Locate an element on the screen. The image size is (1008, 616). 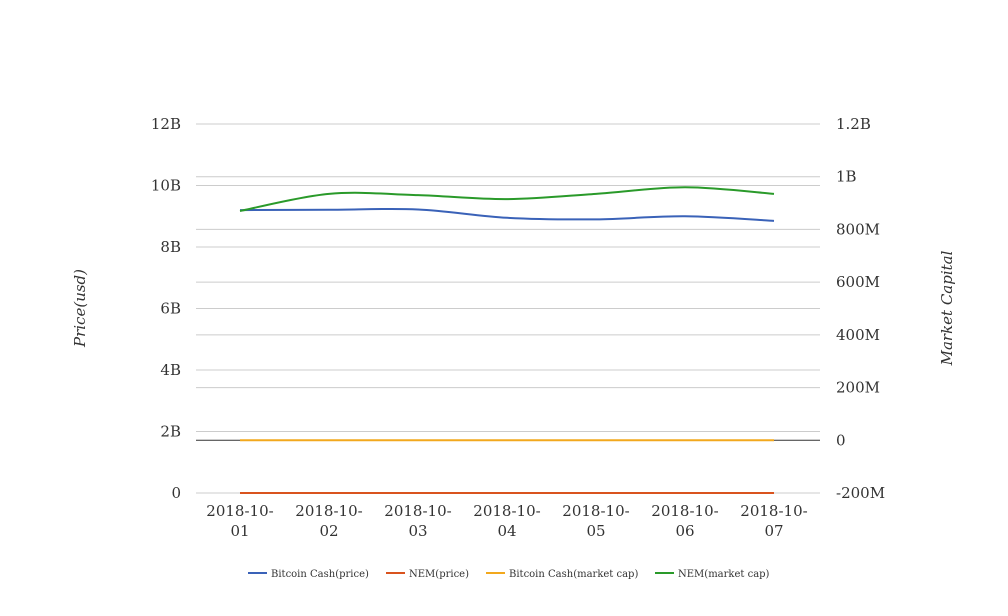
left-tick-label: 0 is located at coordinates (176, 493).